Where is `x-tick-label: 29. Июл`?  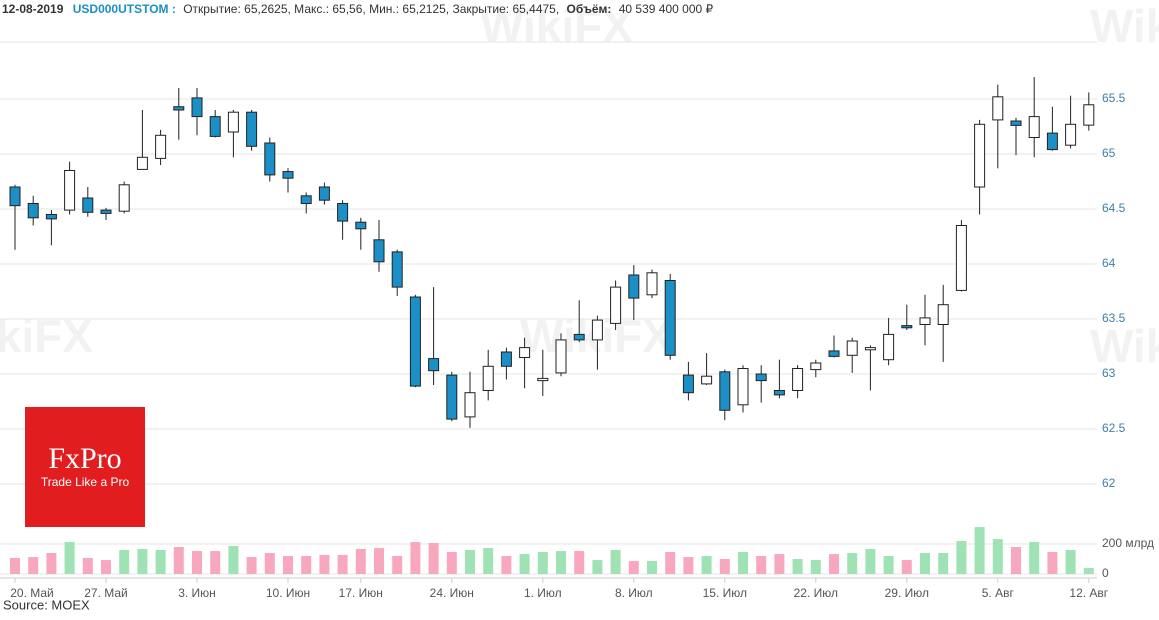
x-tick-label: 29. Июл is located at coordinates (907, 593).